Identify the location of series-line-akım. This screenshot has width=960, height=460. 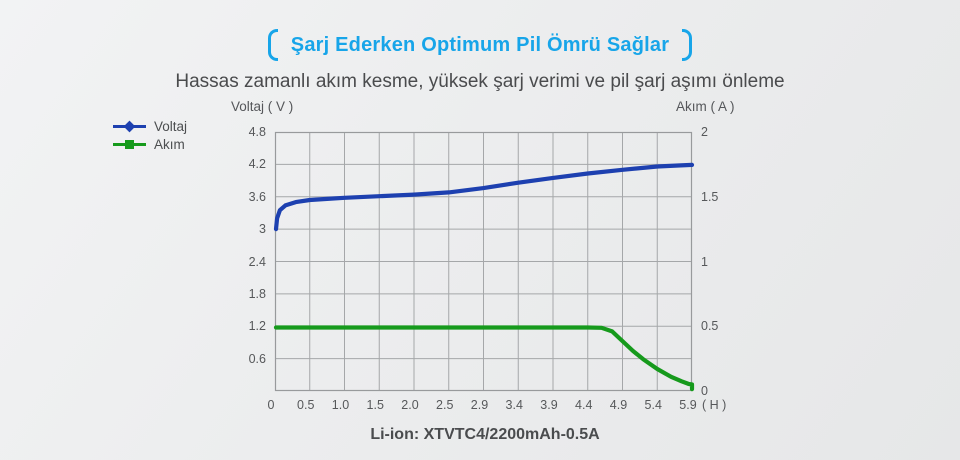
(484, 358).